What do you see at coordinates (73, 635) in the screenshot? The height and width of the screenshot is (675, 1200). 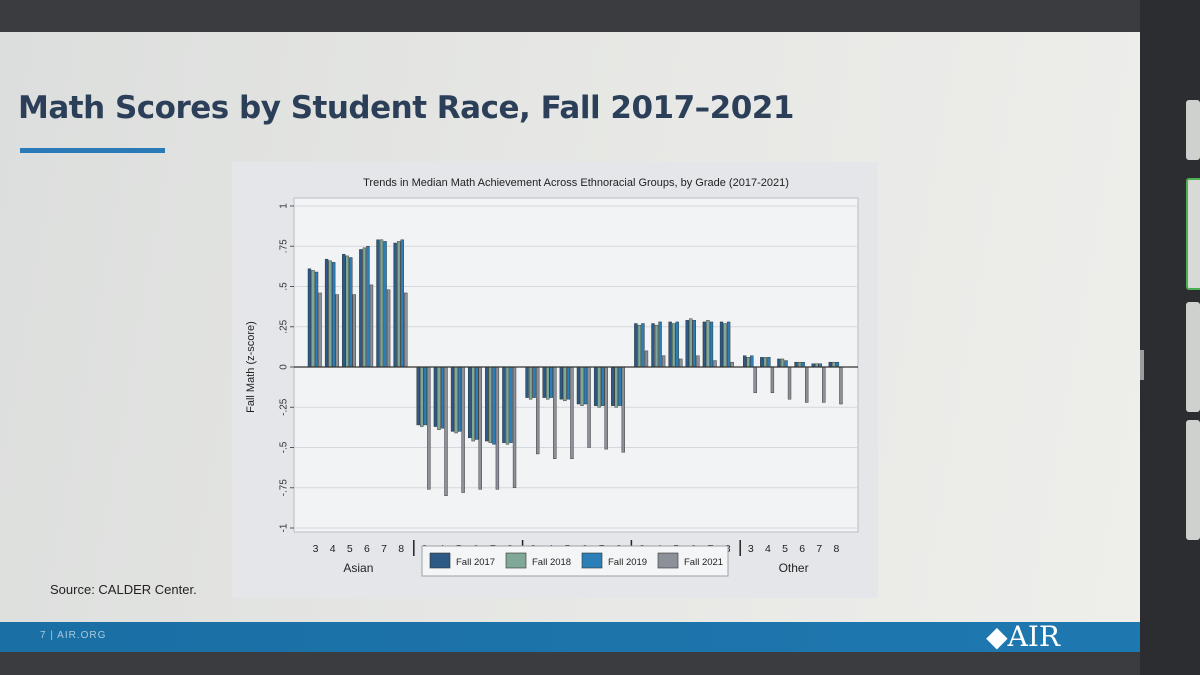 I see `footer-page-link: 7 | AIR.ORG` at bounding box center [73, 635].